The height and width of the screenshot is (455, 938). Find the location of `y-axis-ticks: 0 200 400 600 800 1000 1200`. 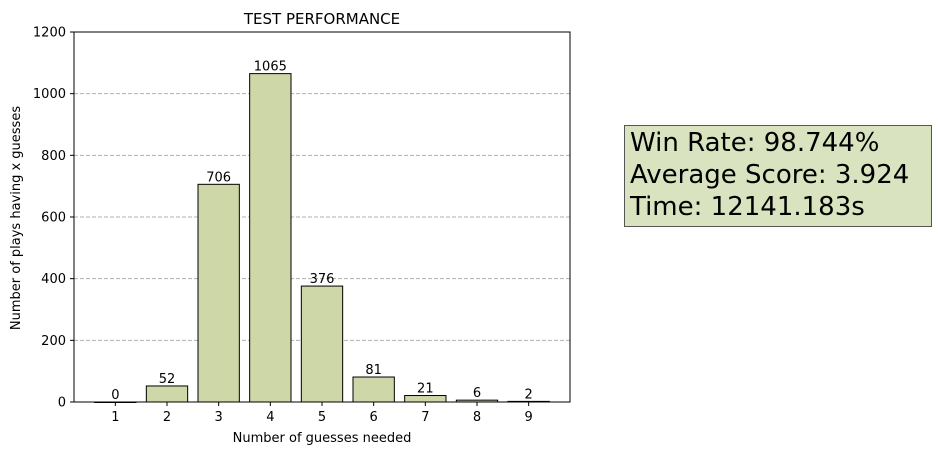

y-axis-ticks: 0 200 400 600 800 1000 1200 is located at coordinates (53, 218).